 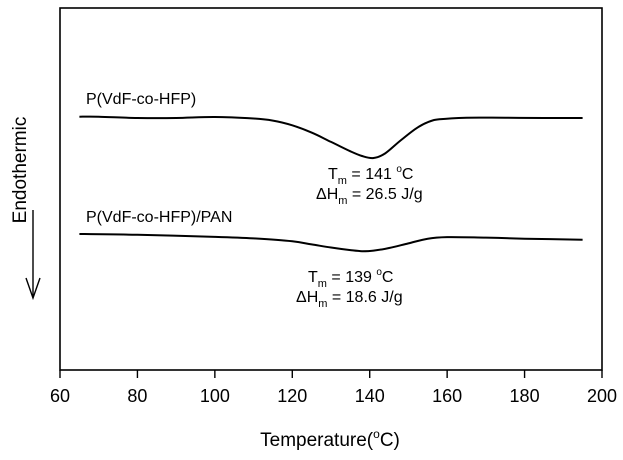 What do you see at coordinates (602, 396) in the screenshot?
I see `x-tick-label: 200` at bounding box center [602, 396].